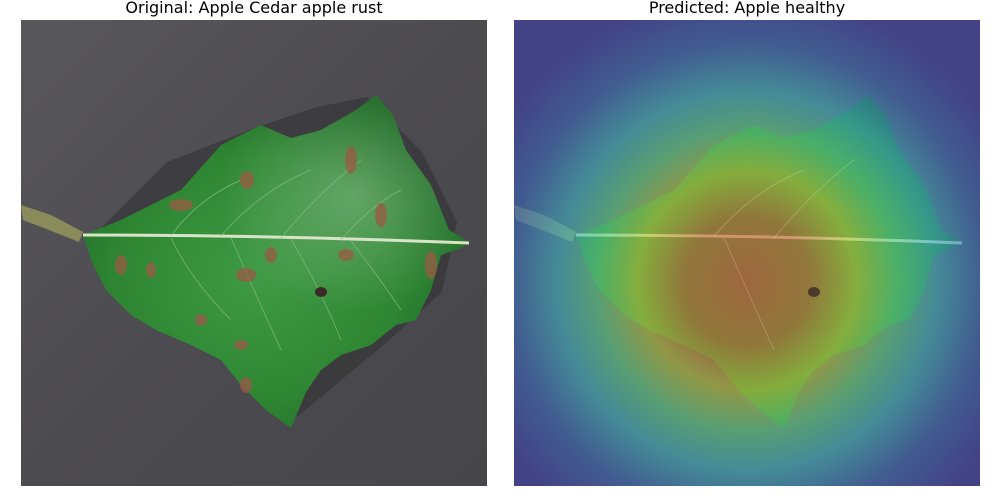 The height and width of the screenshot is (500, 1000). Describe the element at coordinates (254, 8) in the screenshot. I see `original-title: Original: Apple Cedar apple rust` at that location.